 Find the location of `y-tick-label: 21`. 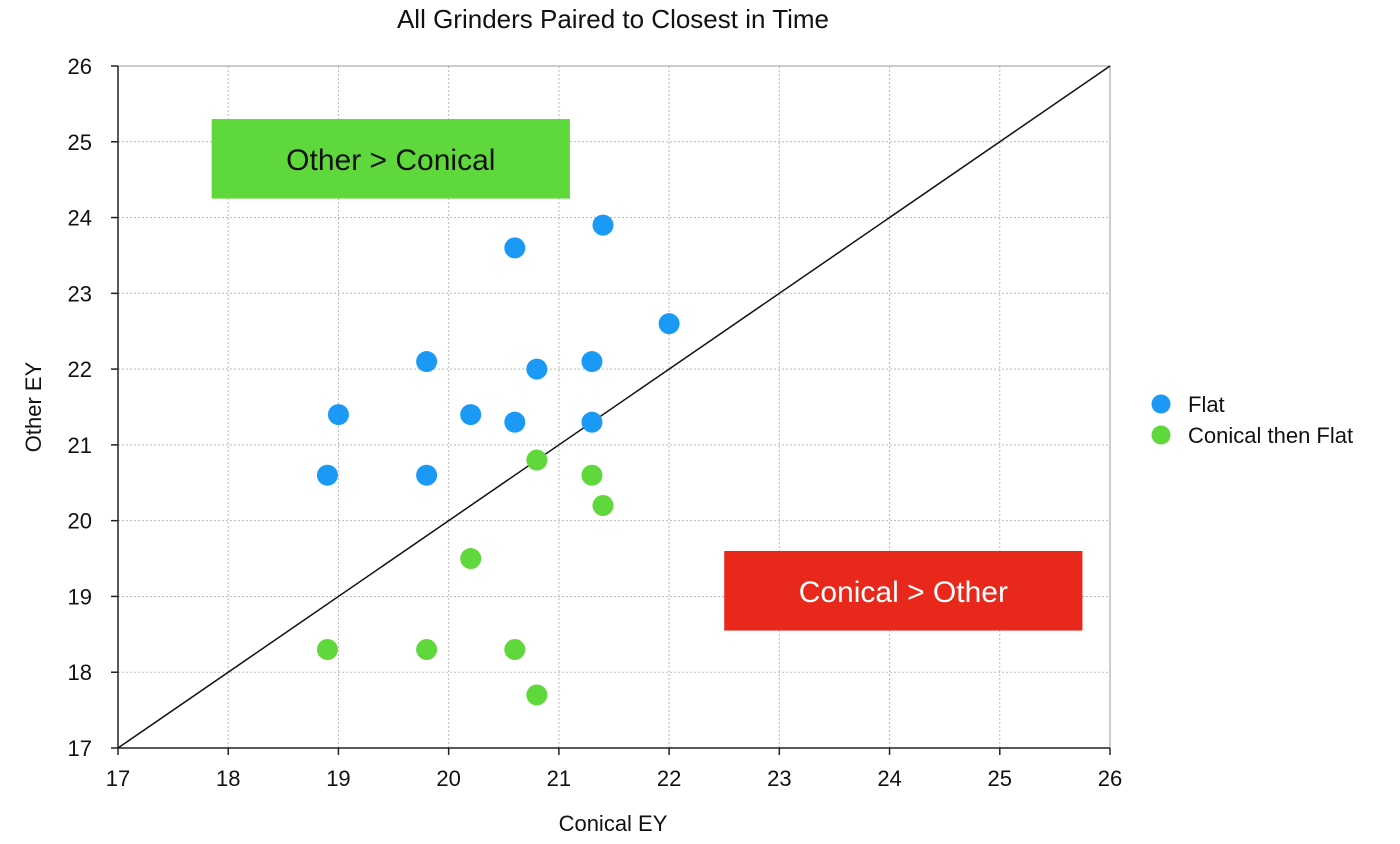

y-tick-label: 21 is located at coordinates (80, 445).